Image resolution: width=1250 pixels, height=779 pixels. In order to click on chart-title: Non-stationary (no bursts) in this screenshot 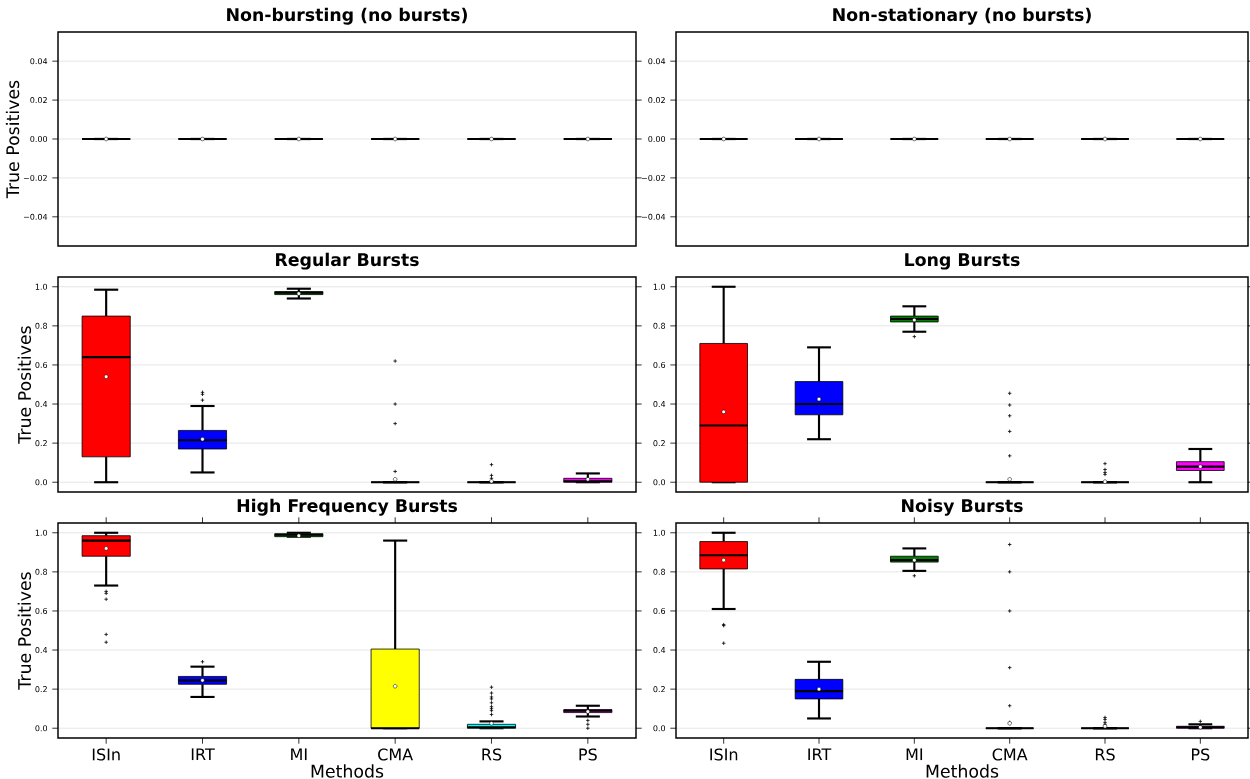, I will do `click(962, 16)`.